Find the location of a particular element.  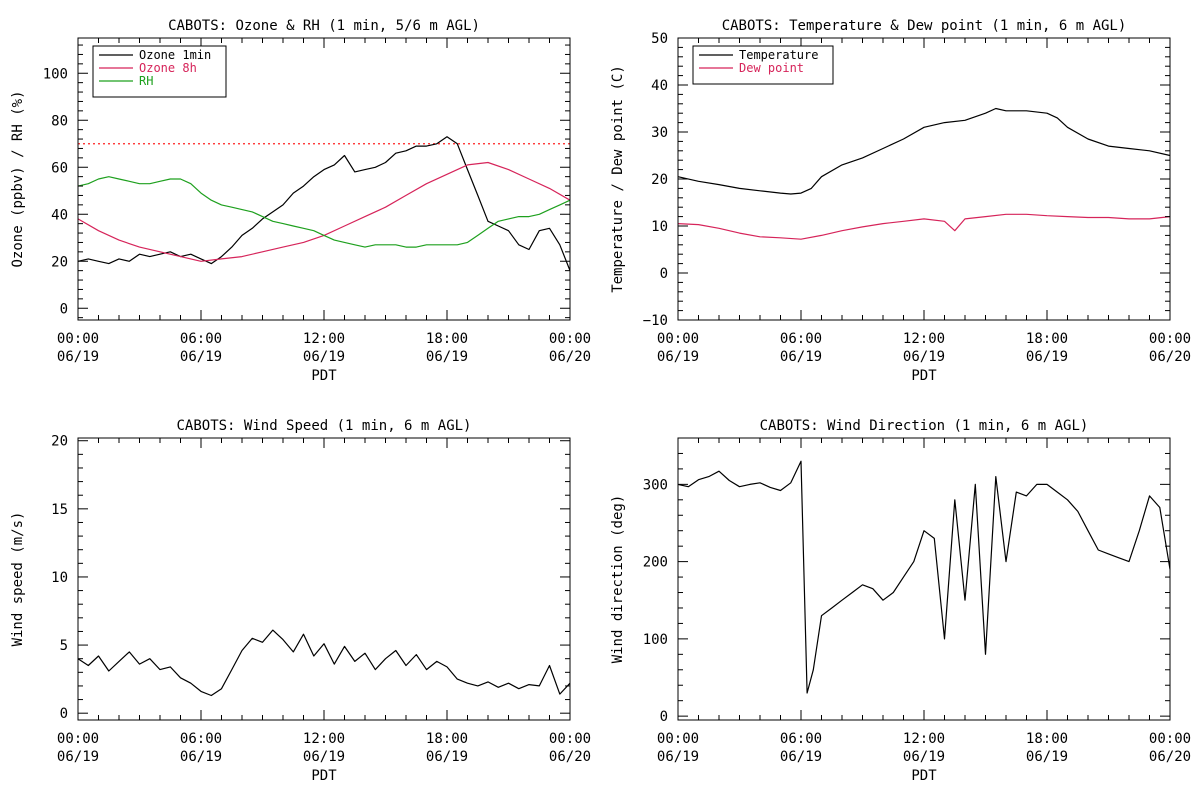

legend-label: Ozone 8h is located at coordinates (168, 68).